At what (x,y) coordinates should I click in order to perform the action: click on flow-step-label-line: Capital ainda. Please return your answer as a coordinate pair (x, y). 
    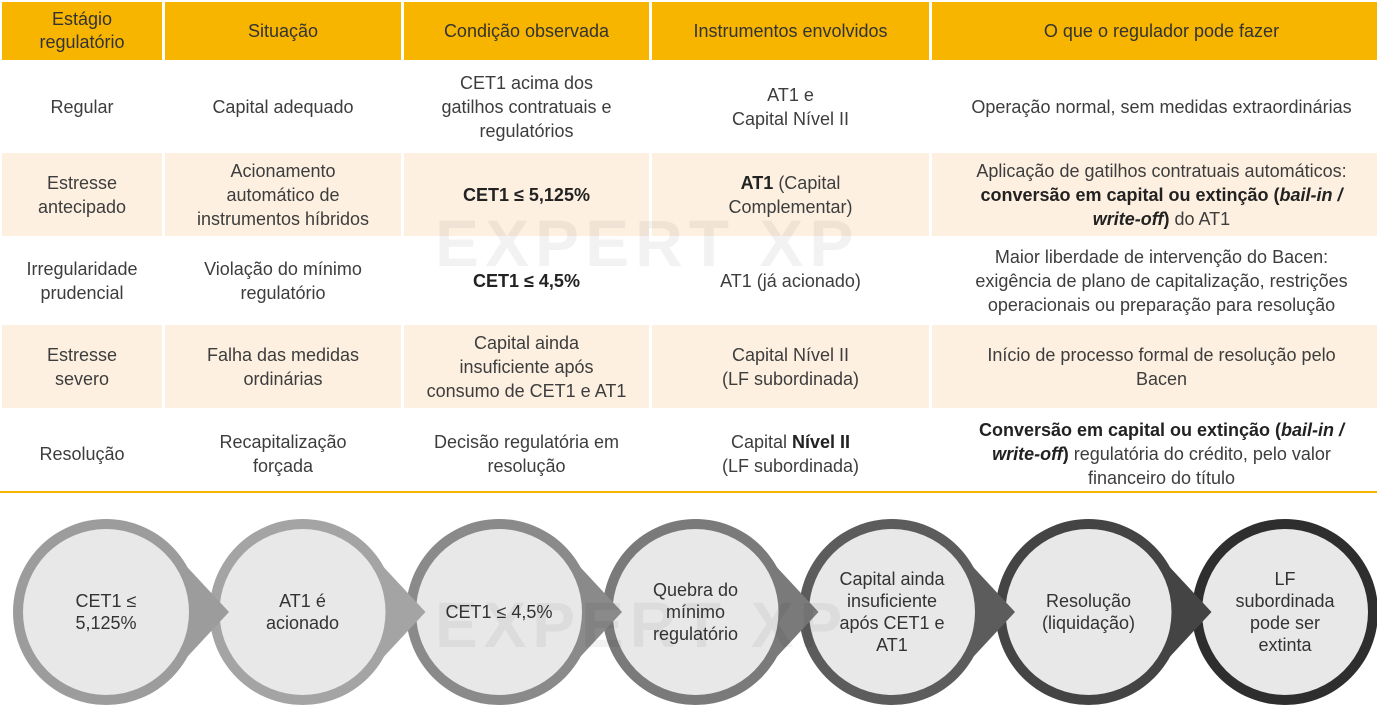
    Looking at the image, I should click on (892, 579).